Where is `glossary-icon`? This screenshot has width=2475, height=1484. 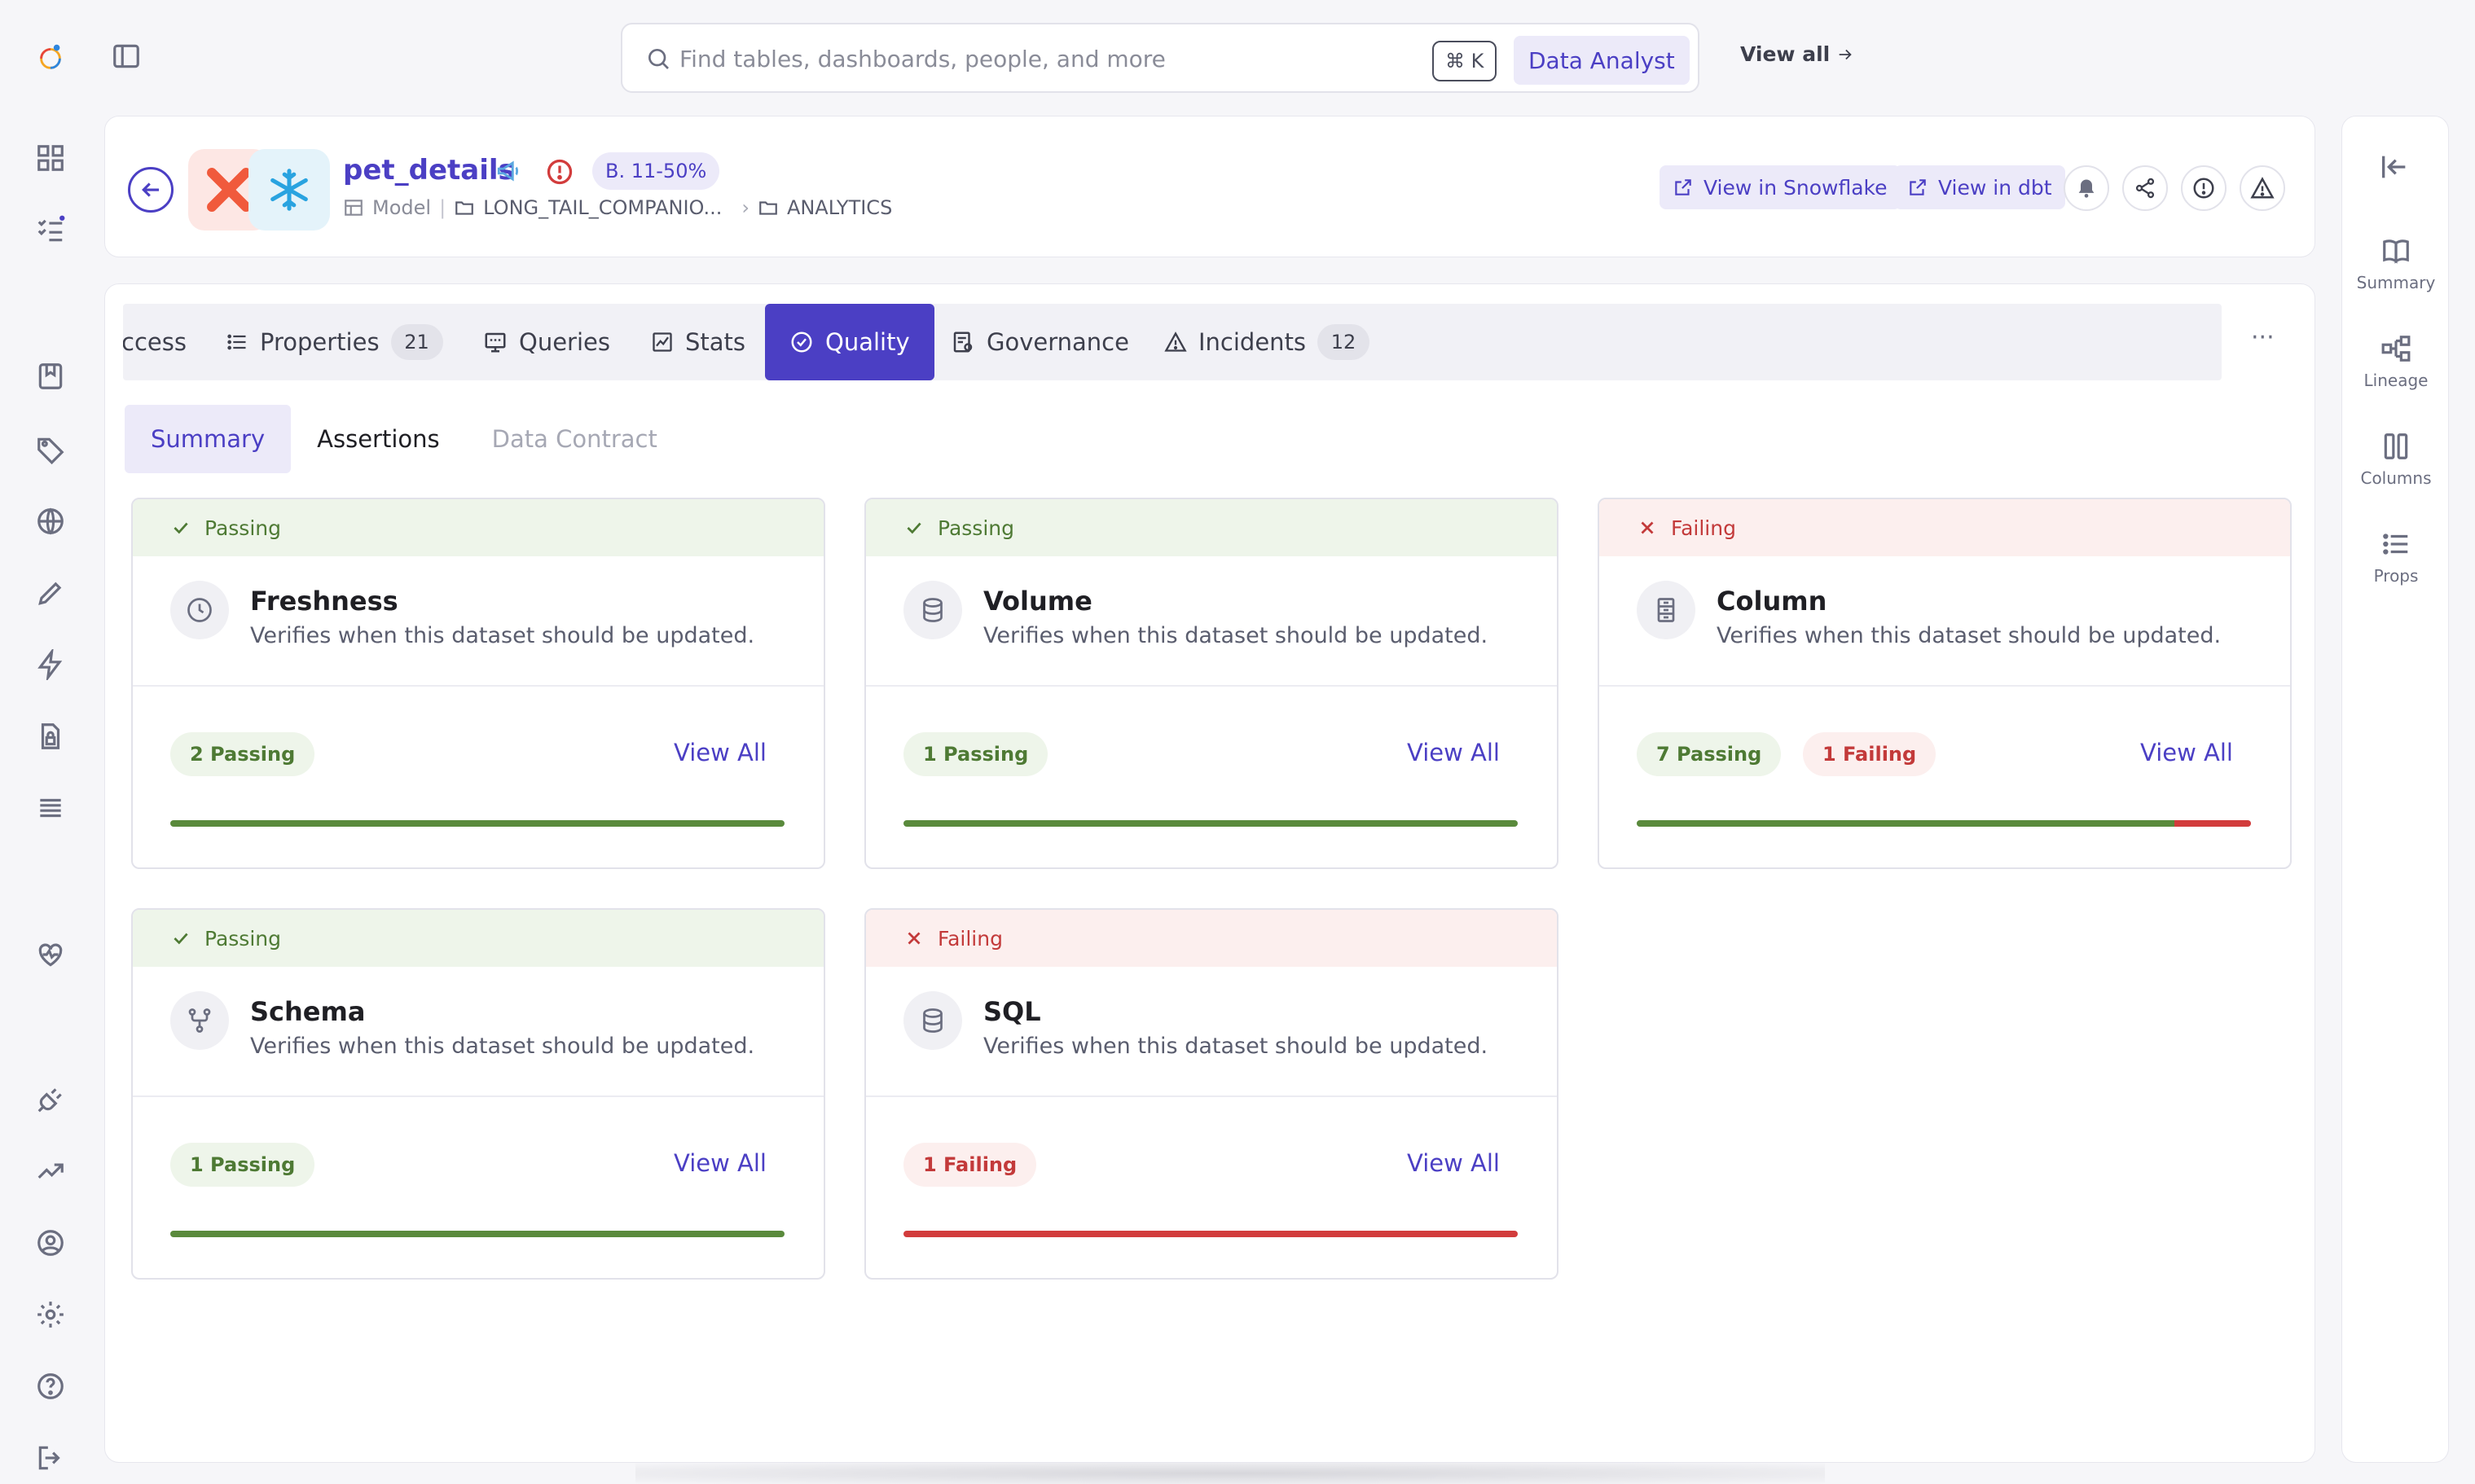 glossary-icon is located at coordinates (50, 376).